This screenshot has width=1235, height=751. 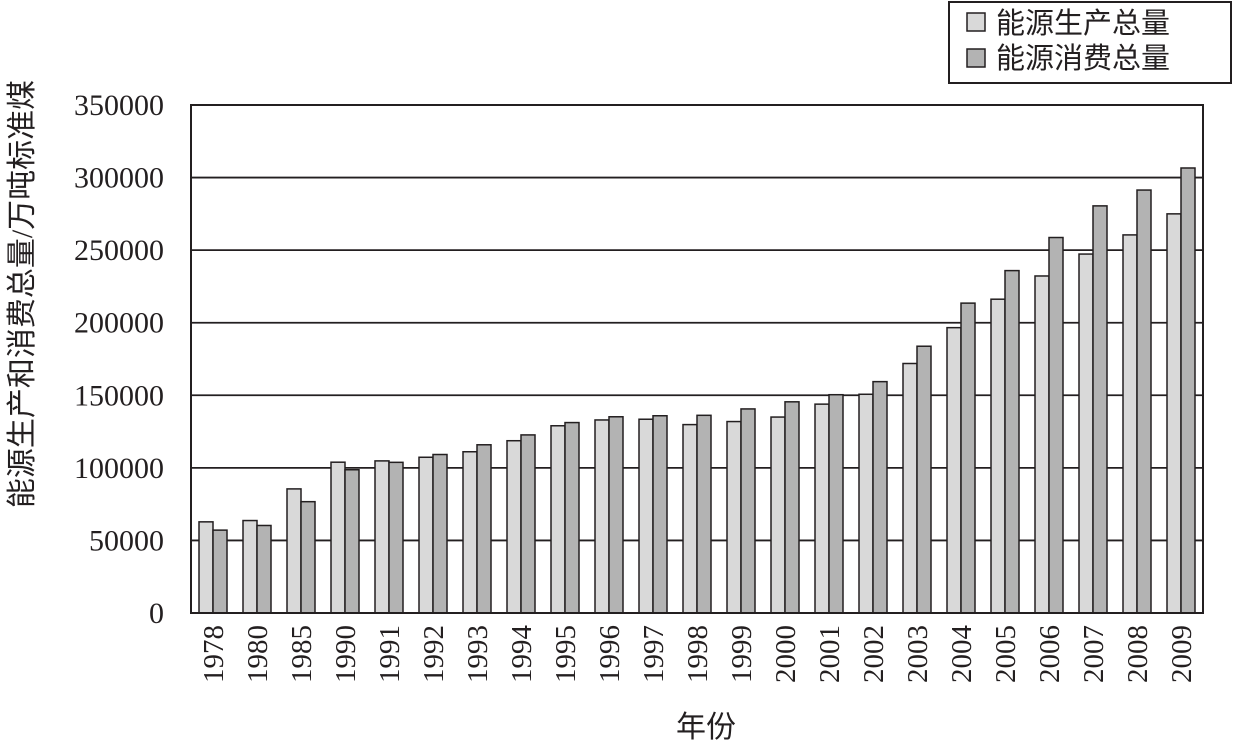 What do you see at coordinates (390, 654) in the screenshot?
I see `x-tick-label: 1991` at bounding box center [390, 654].